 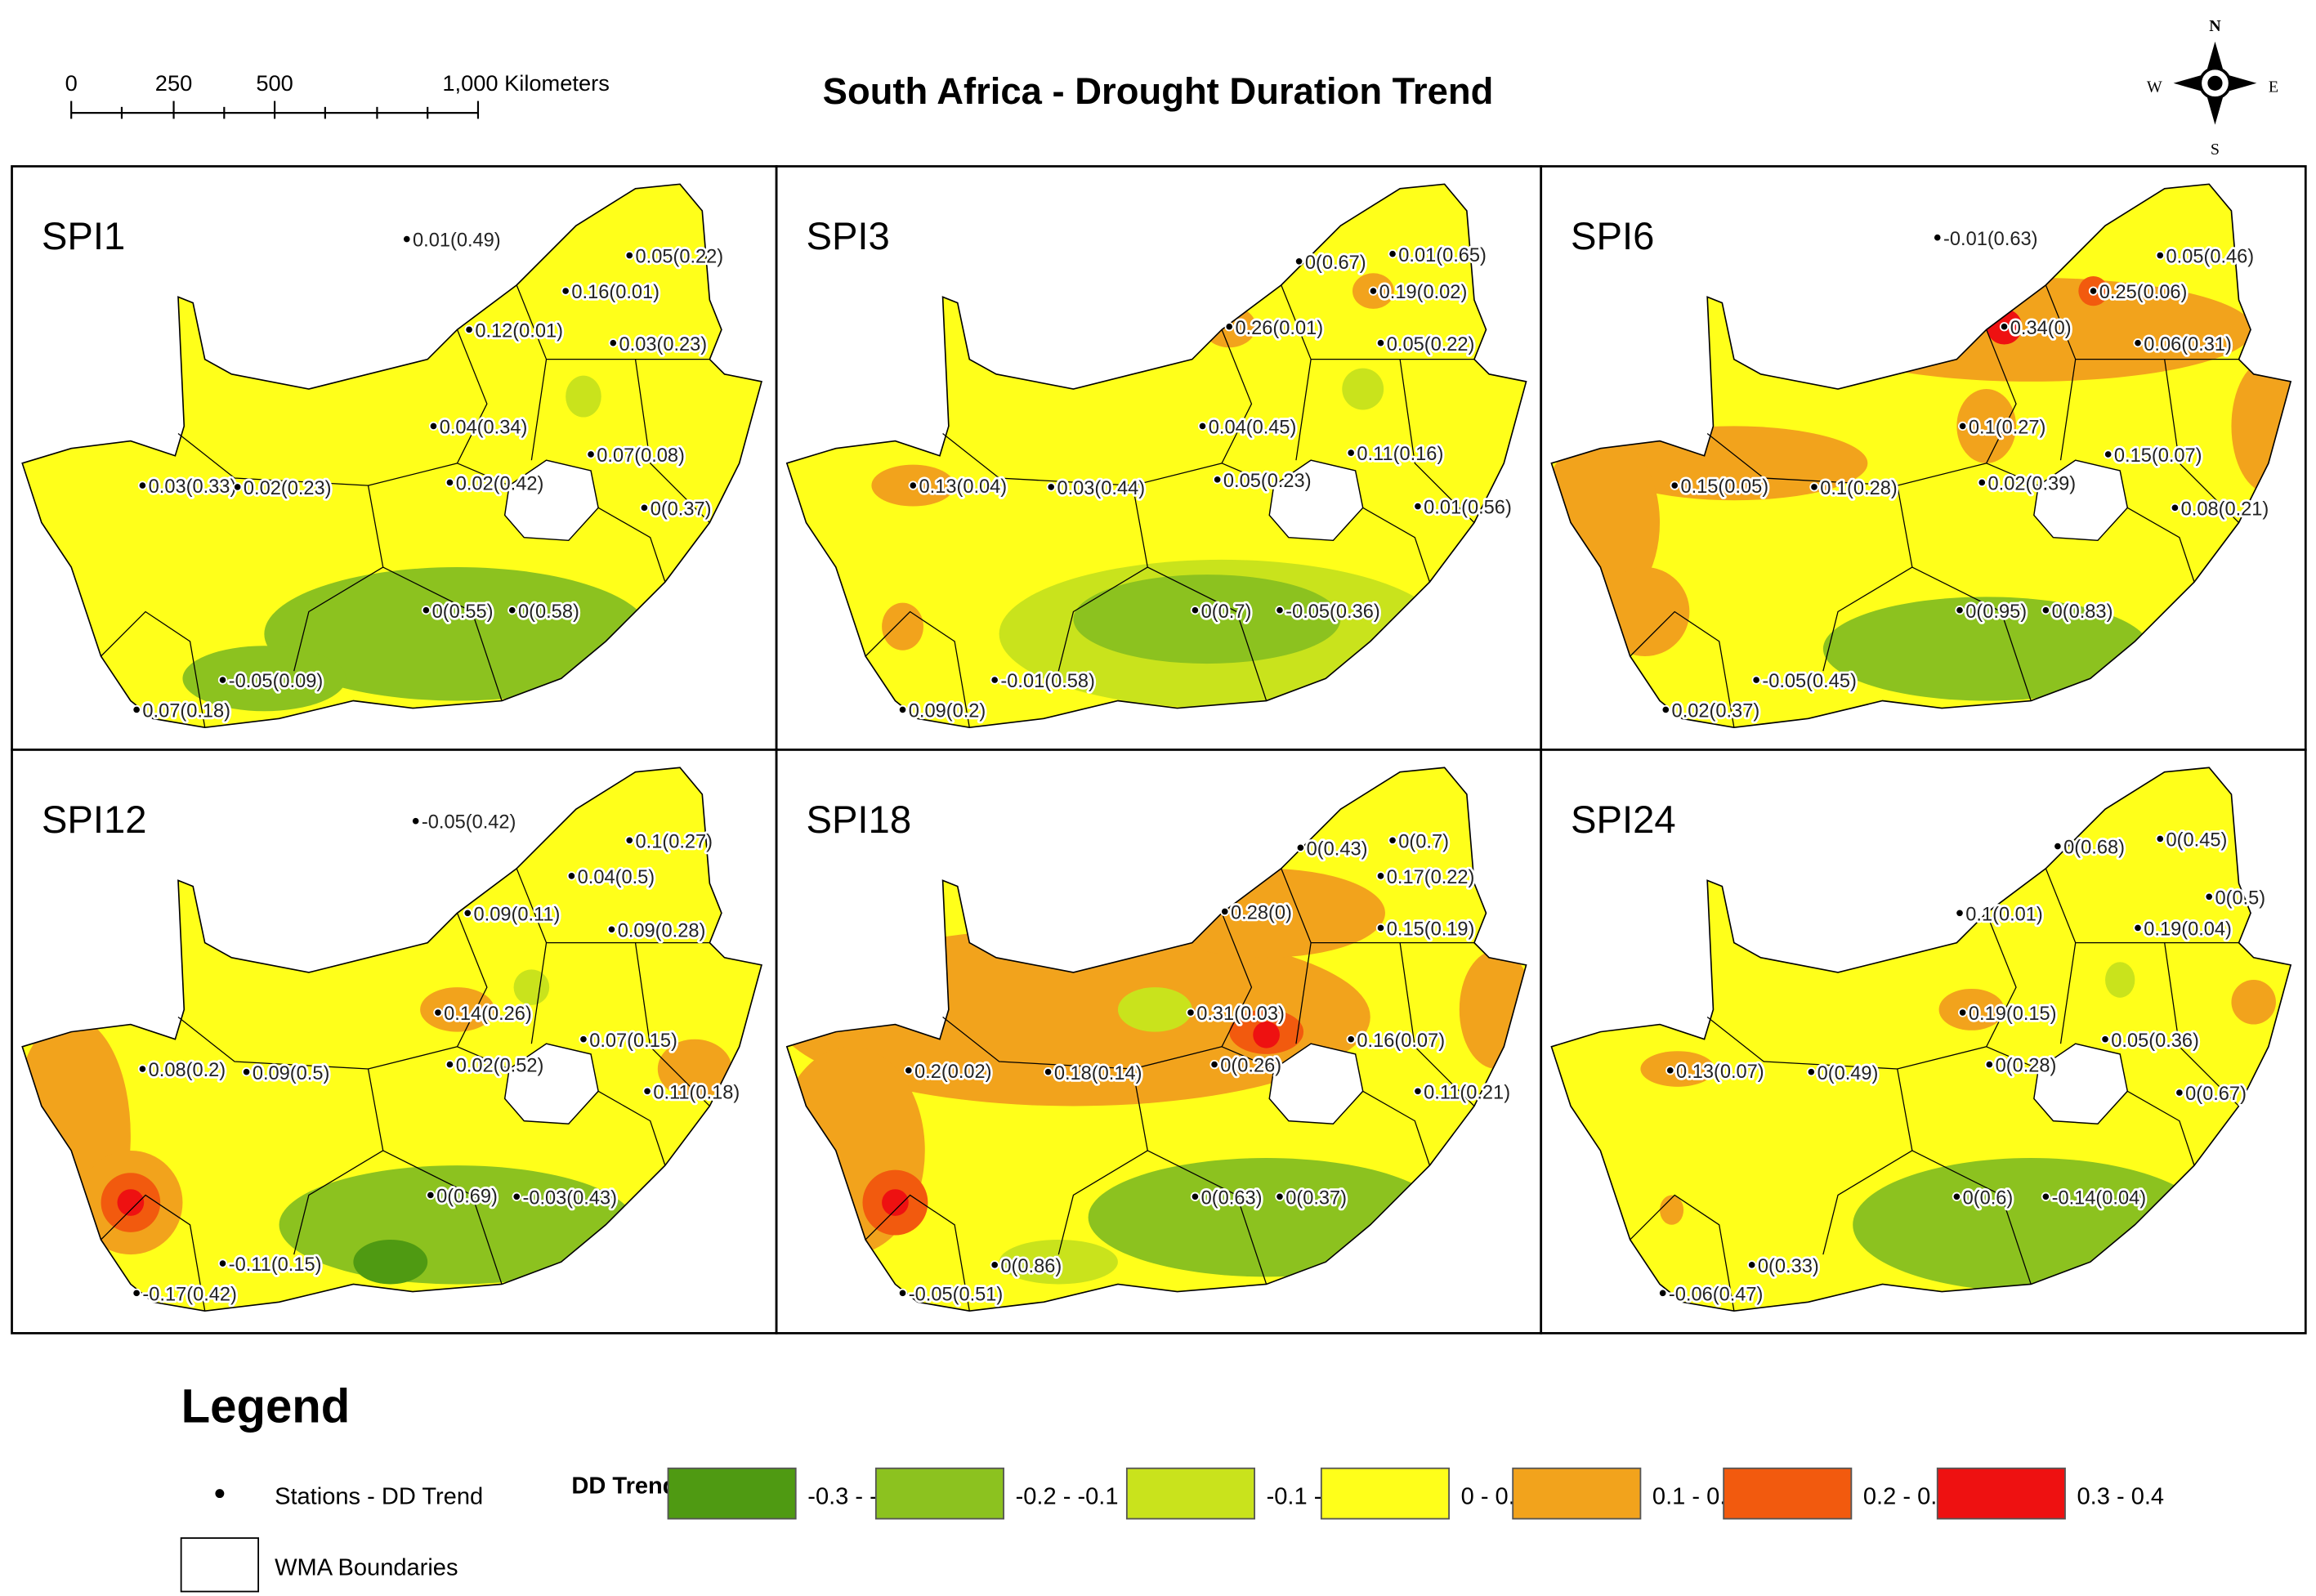 I want to click on station-label: 0(0.67), so click(x=1336, y=263).